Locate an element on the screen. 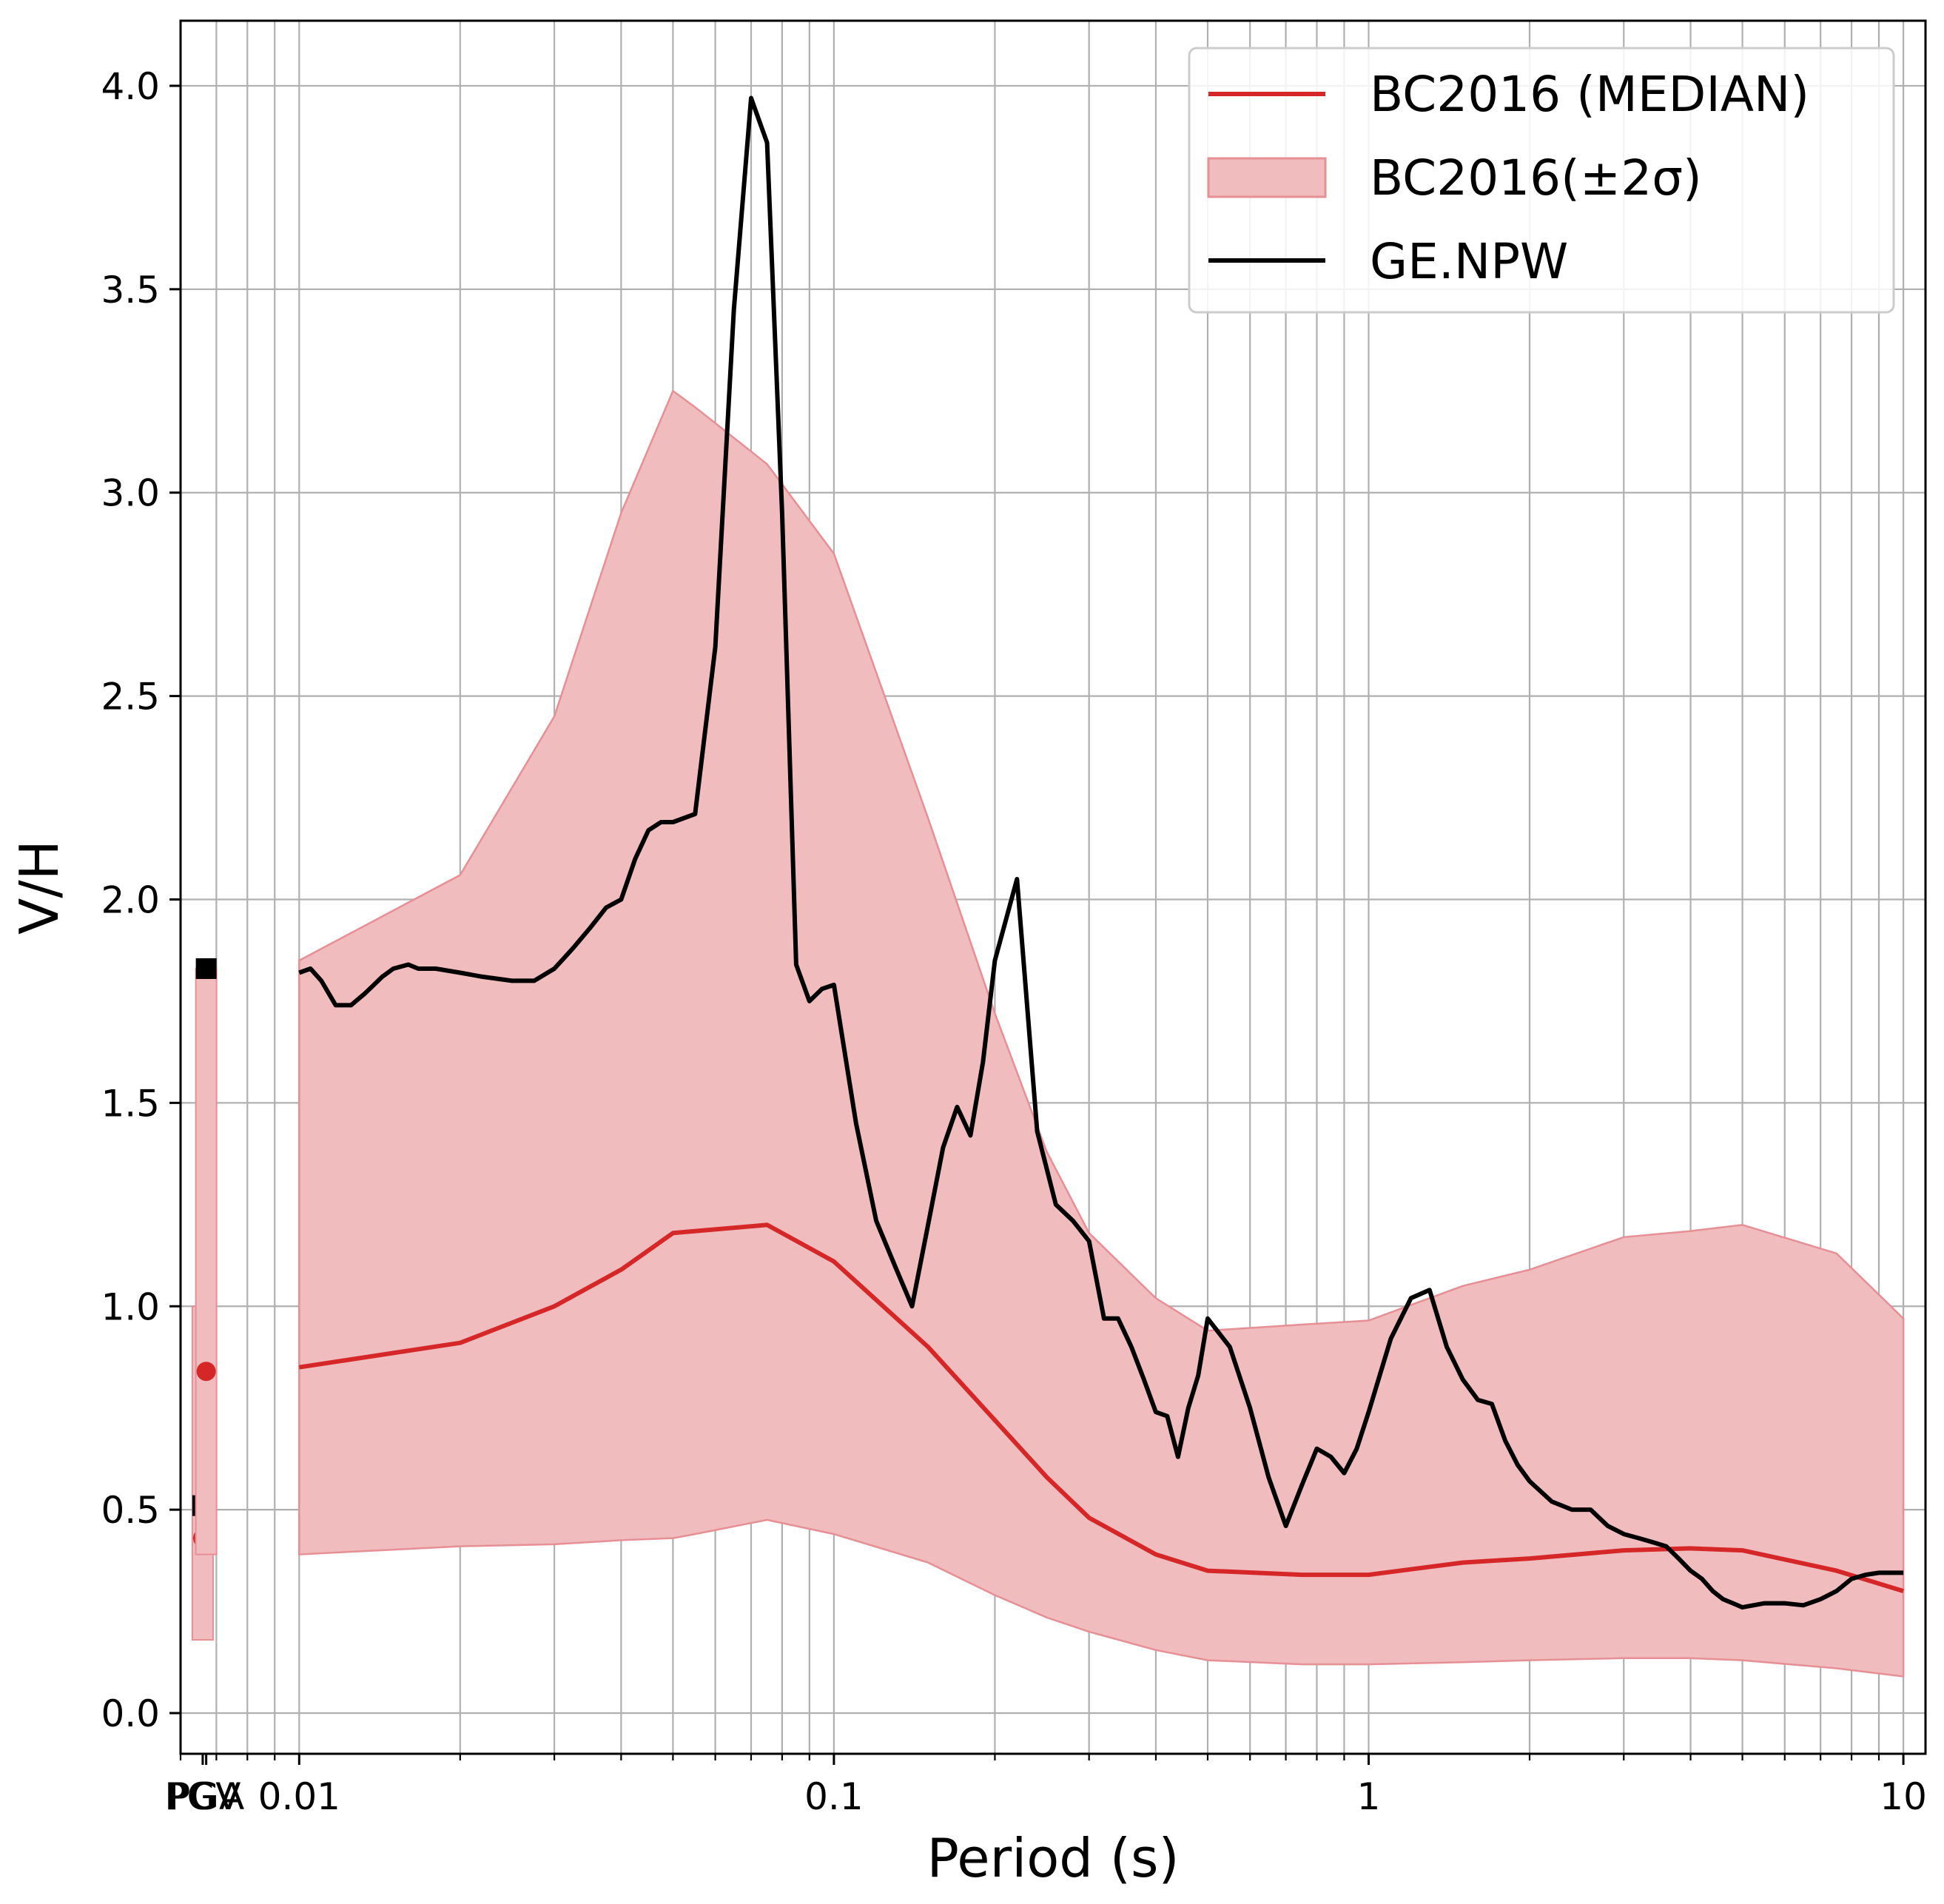  legend-station-label: GE.NPW is located at coordinates (1469, 261).